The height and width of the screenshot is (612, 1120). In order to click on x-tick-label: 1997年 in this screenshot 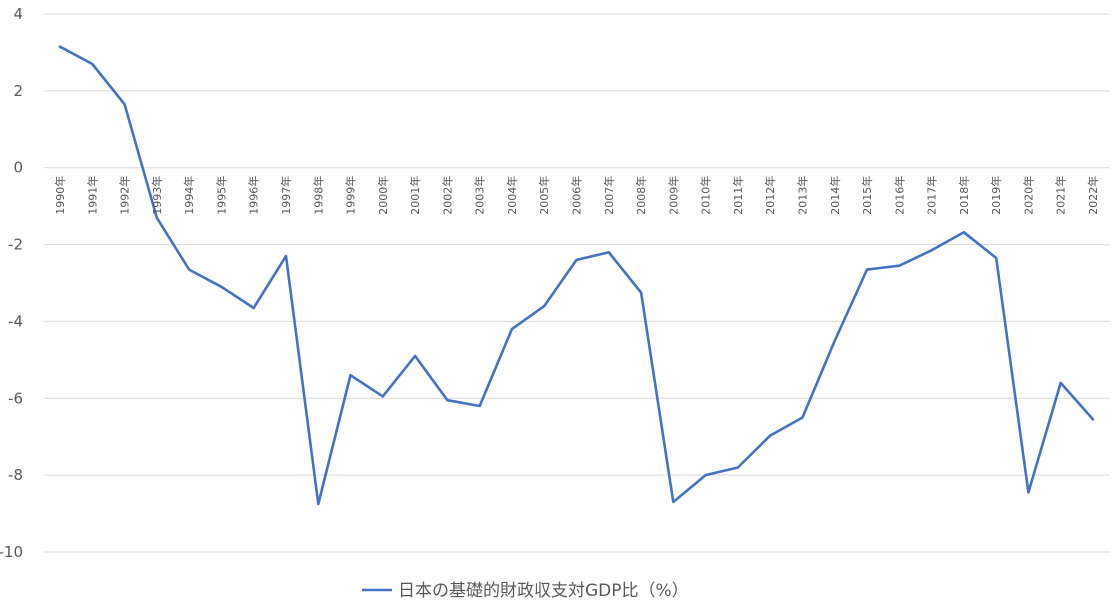, I will do `click(286, 195)`.